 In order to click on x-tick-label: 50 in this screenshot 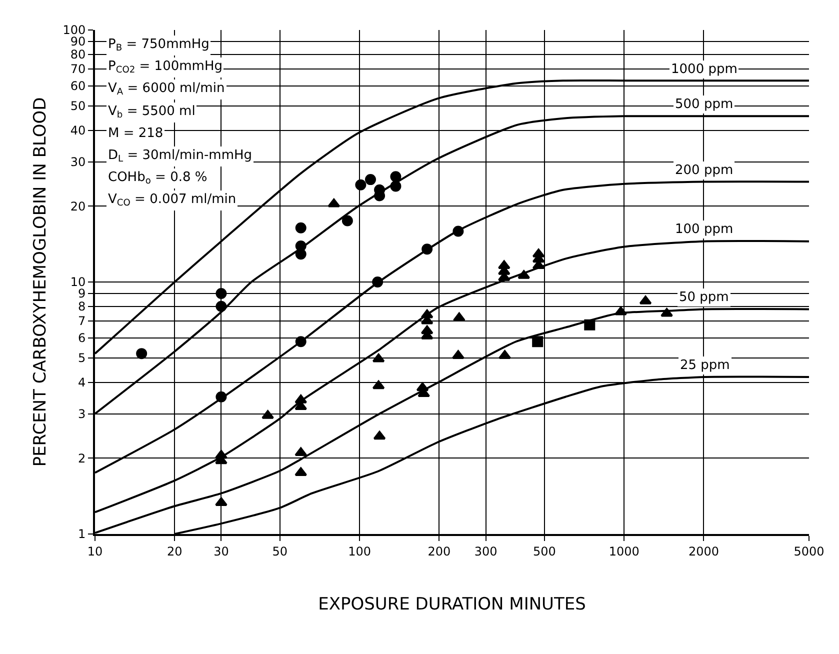, I will do `click(280, 551)`.